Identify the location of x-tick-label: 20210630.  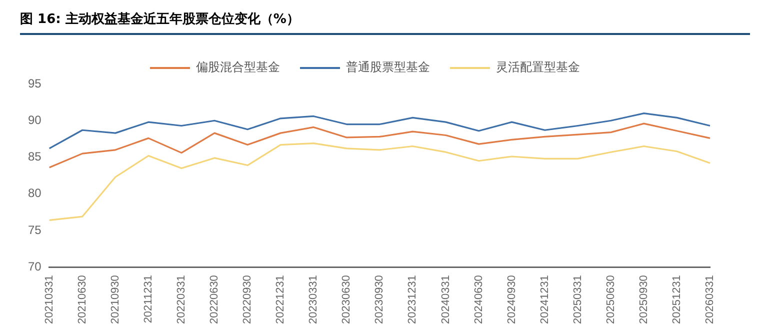
(82, 299).